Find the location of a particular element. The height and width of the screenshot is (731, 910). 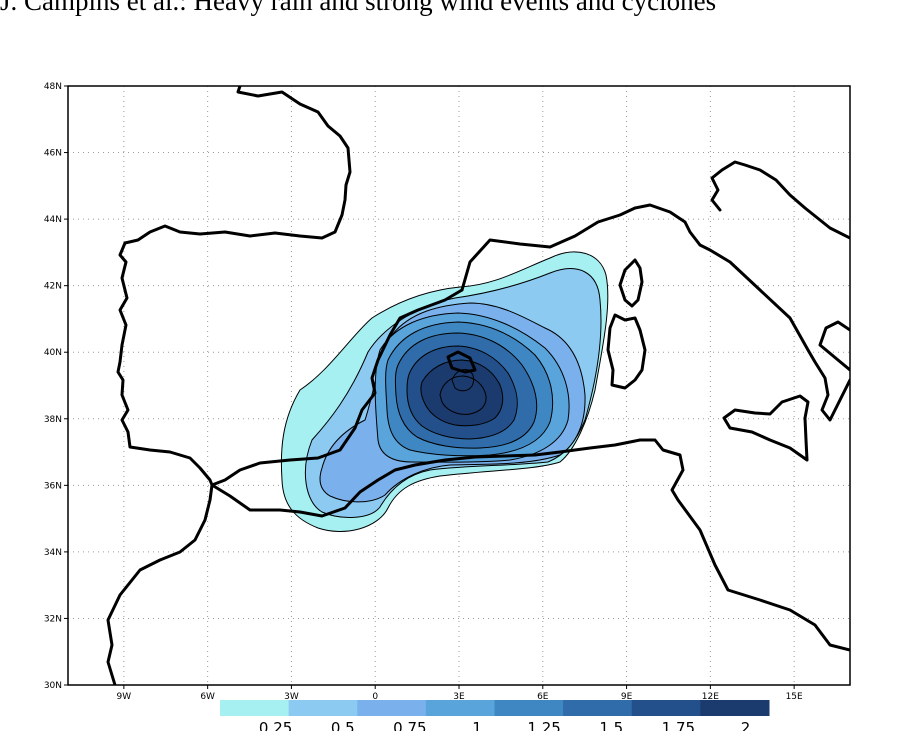

lat-tick-label: 30N is located at coordinates (53, 686).